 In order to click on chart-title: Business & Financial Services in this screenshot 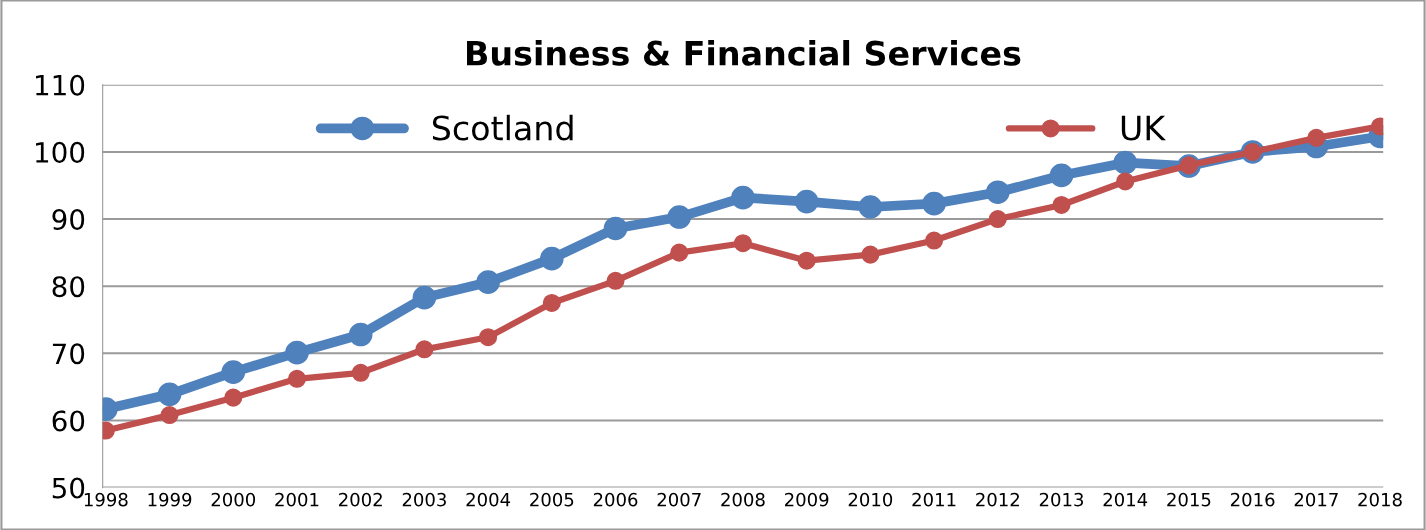, I will do `click(744, 53)`.